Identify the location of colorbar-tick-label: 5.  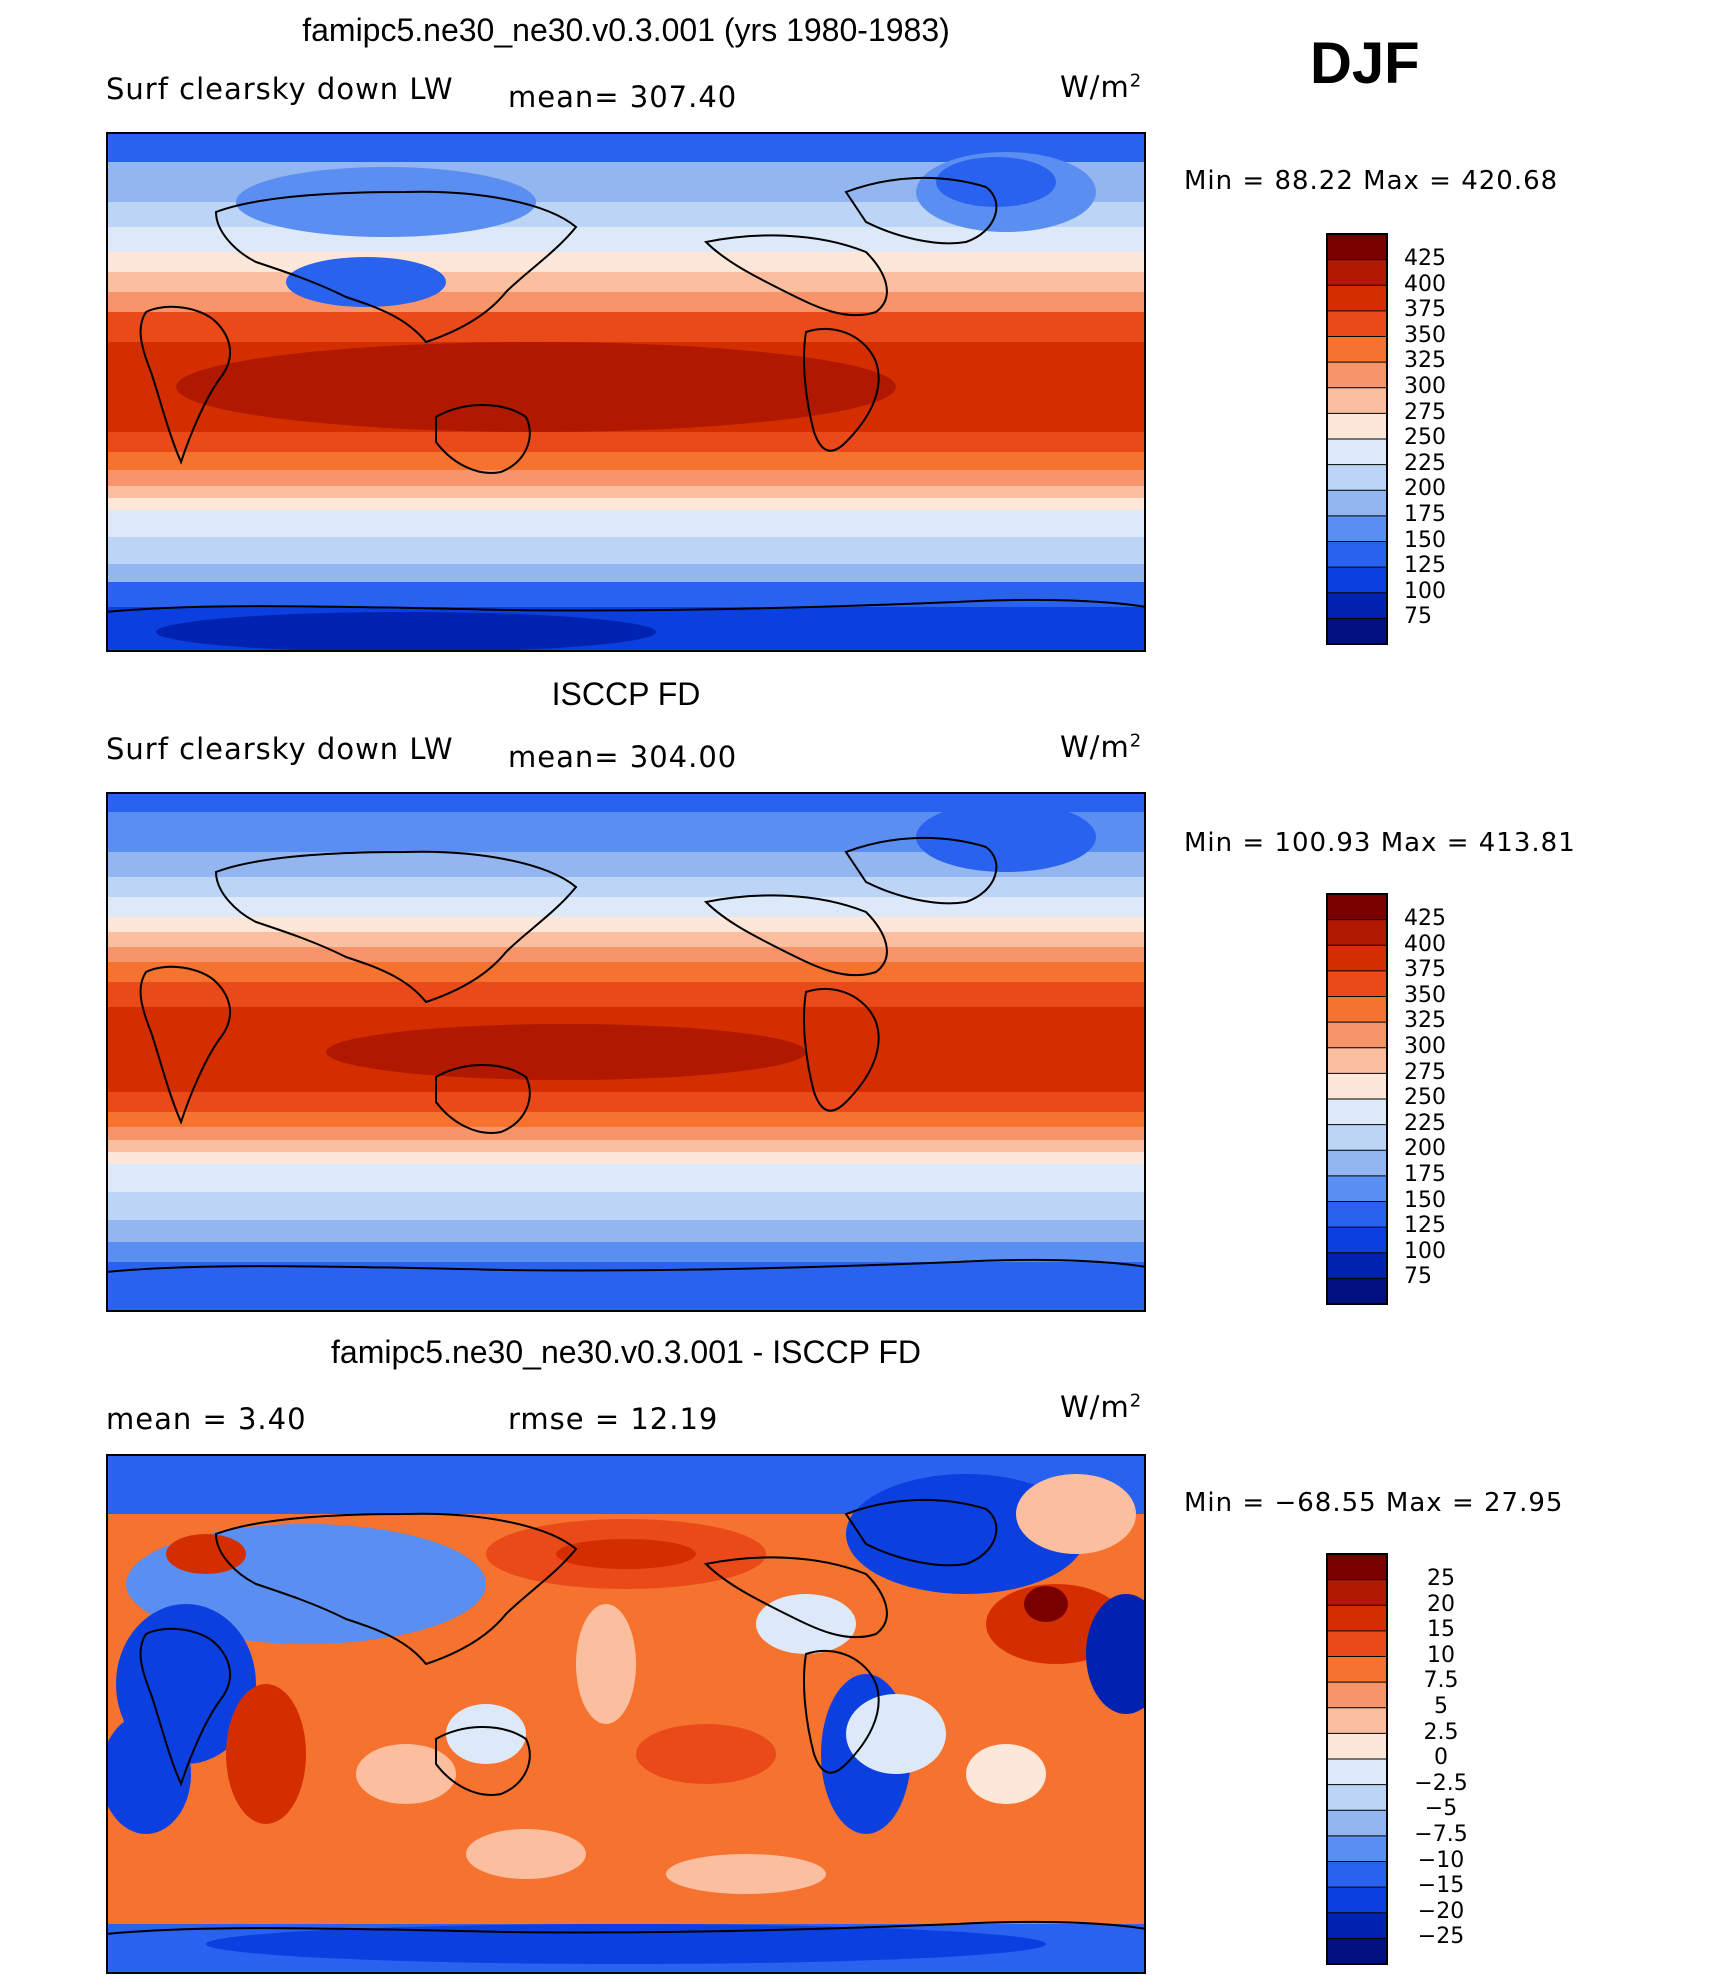
(1441, 1706).